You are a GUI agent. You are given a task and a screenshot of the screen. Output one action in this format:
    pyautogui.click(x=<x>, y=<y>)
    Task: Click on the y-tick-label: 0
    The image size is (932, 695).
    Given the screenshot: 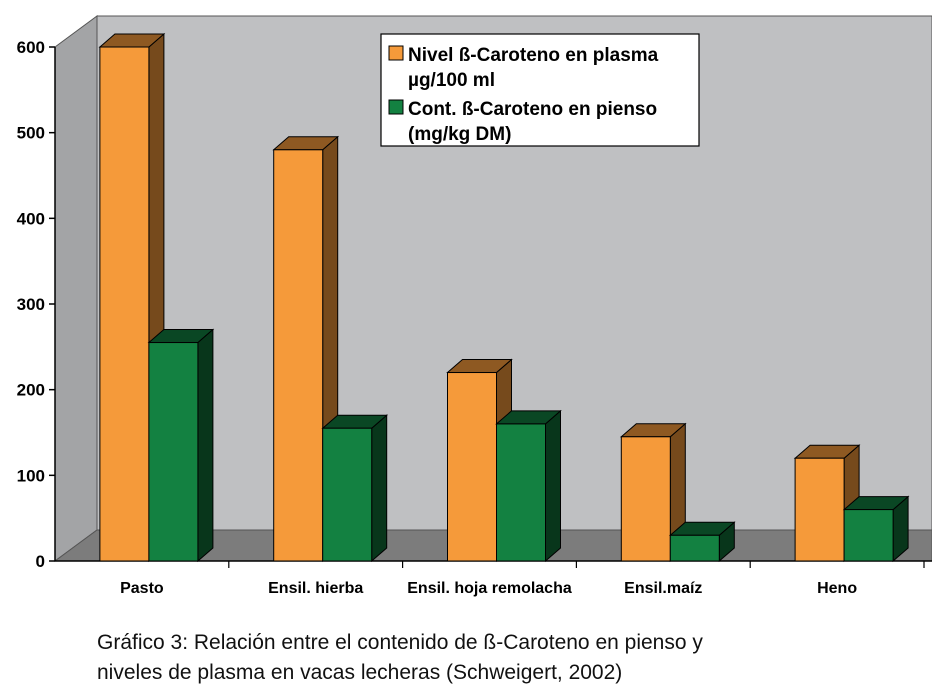 What is the action you would take?
    pyautogui.click(x=40, y=561)
    